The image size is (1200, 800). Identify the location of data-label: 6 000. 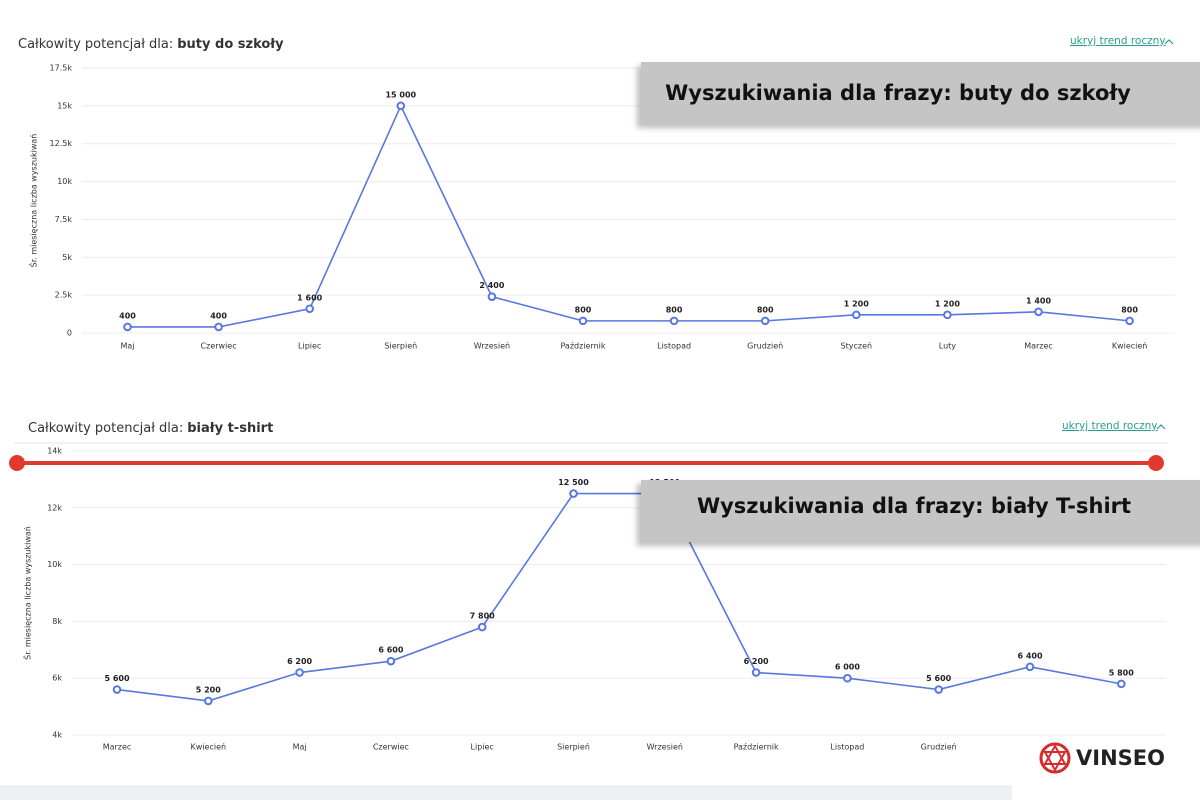
(847, 667).